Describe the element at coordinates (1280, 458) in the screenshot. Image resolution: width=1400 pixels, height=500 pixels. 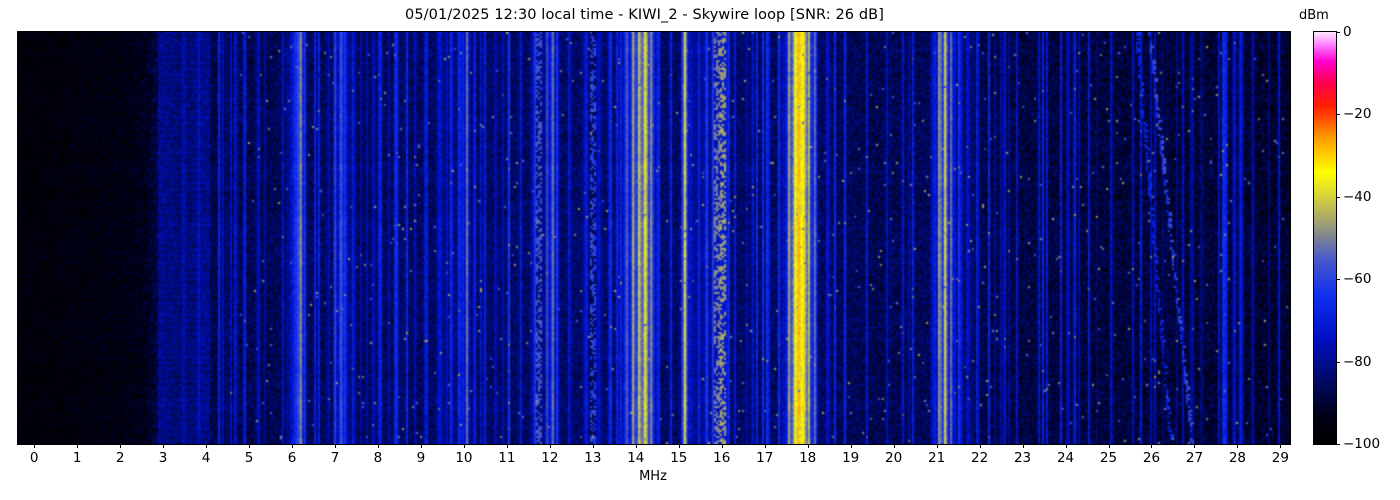
I see `x-tick-label: 29` at that location.